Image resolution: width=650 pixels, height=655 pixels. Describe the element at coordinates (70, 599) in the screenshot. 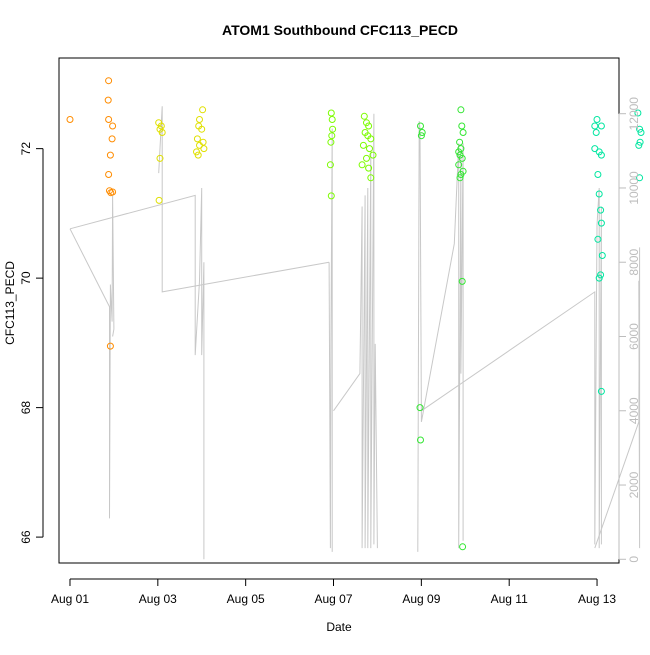

I see `x-tick-label: Aug 01` at that location.